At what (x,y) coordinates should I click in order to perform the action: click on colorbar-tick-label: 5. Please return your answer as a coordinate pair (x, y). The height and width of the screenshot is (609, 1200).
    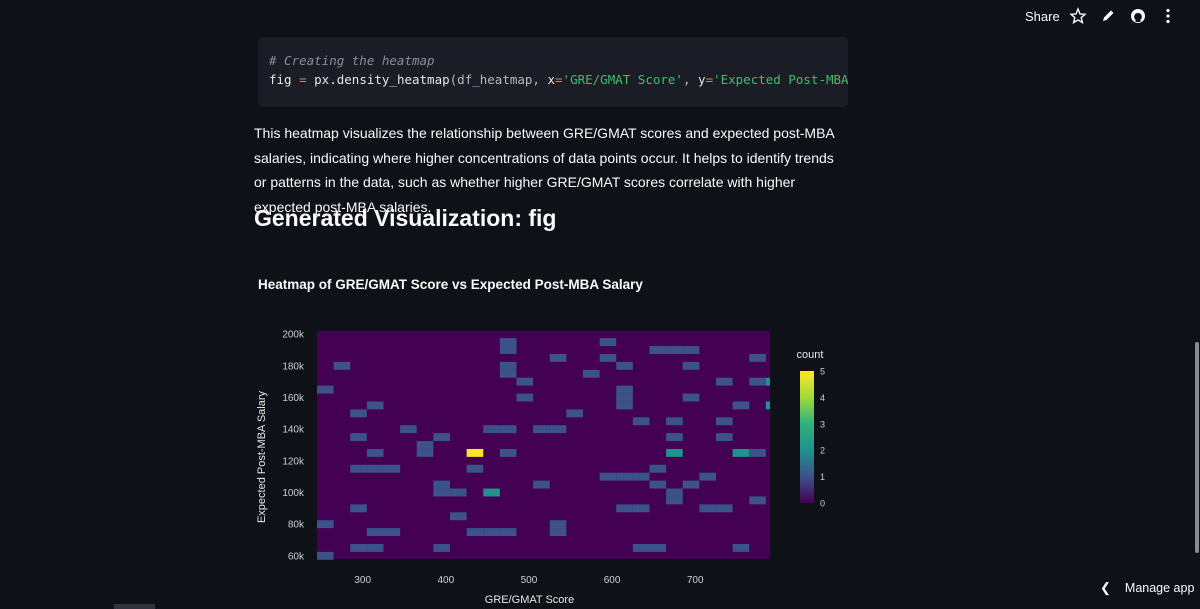
    Looking at the image, I should click on (822, 372).